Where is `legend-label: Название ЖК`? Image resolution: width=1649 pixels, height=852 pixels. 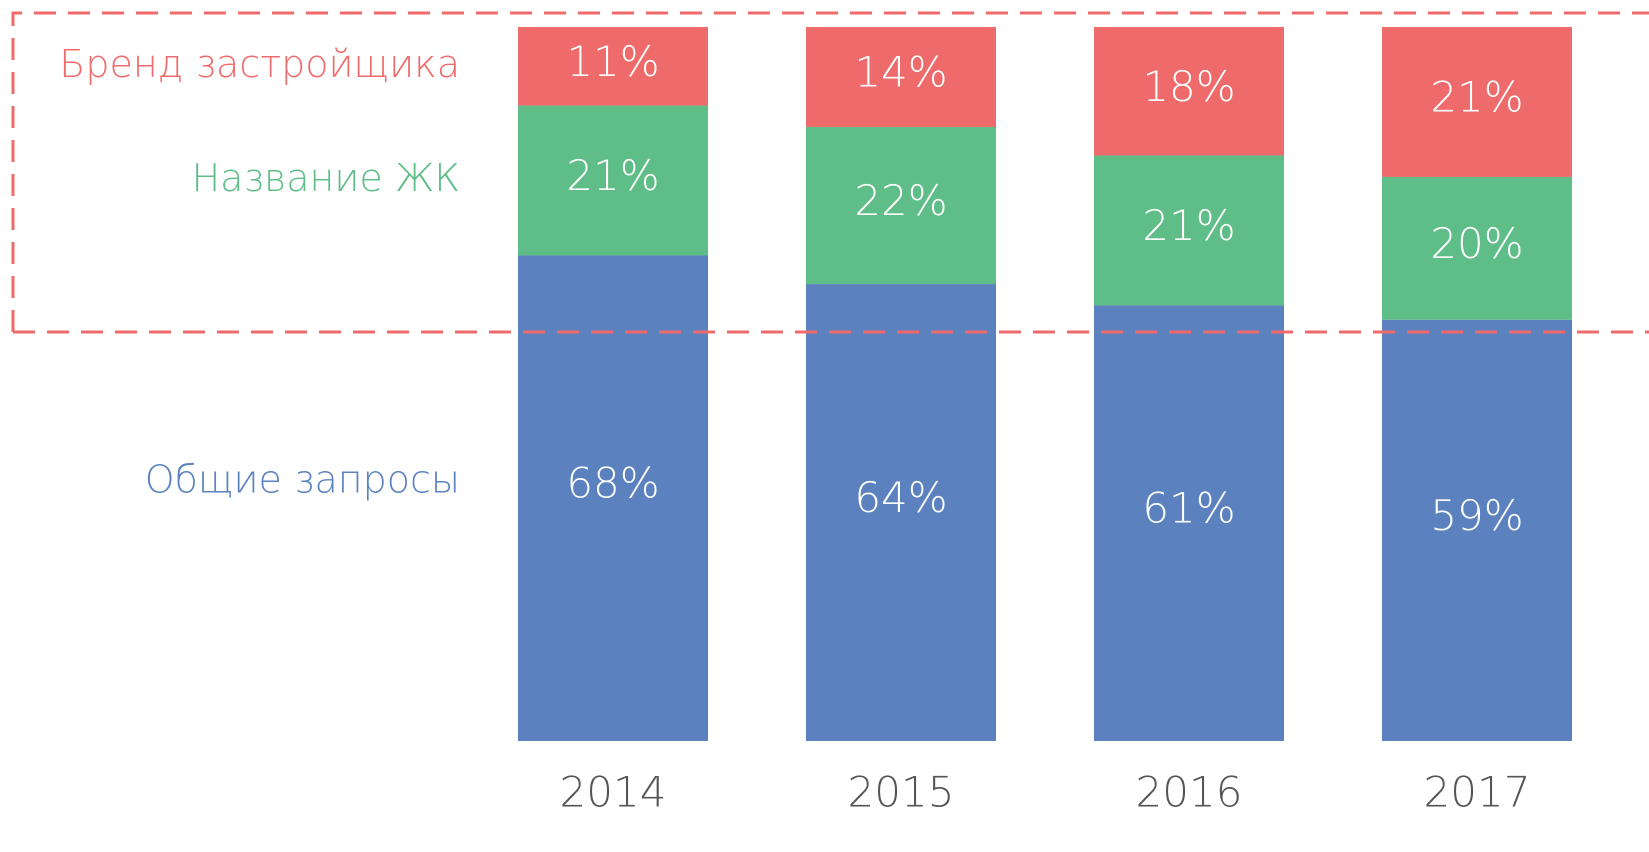
legend-label: Название ЖК is located at coordinates (326, 178).